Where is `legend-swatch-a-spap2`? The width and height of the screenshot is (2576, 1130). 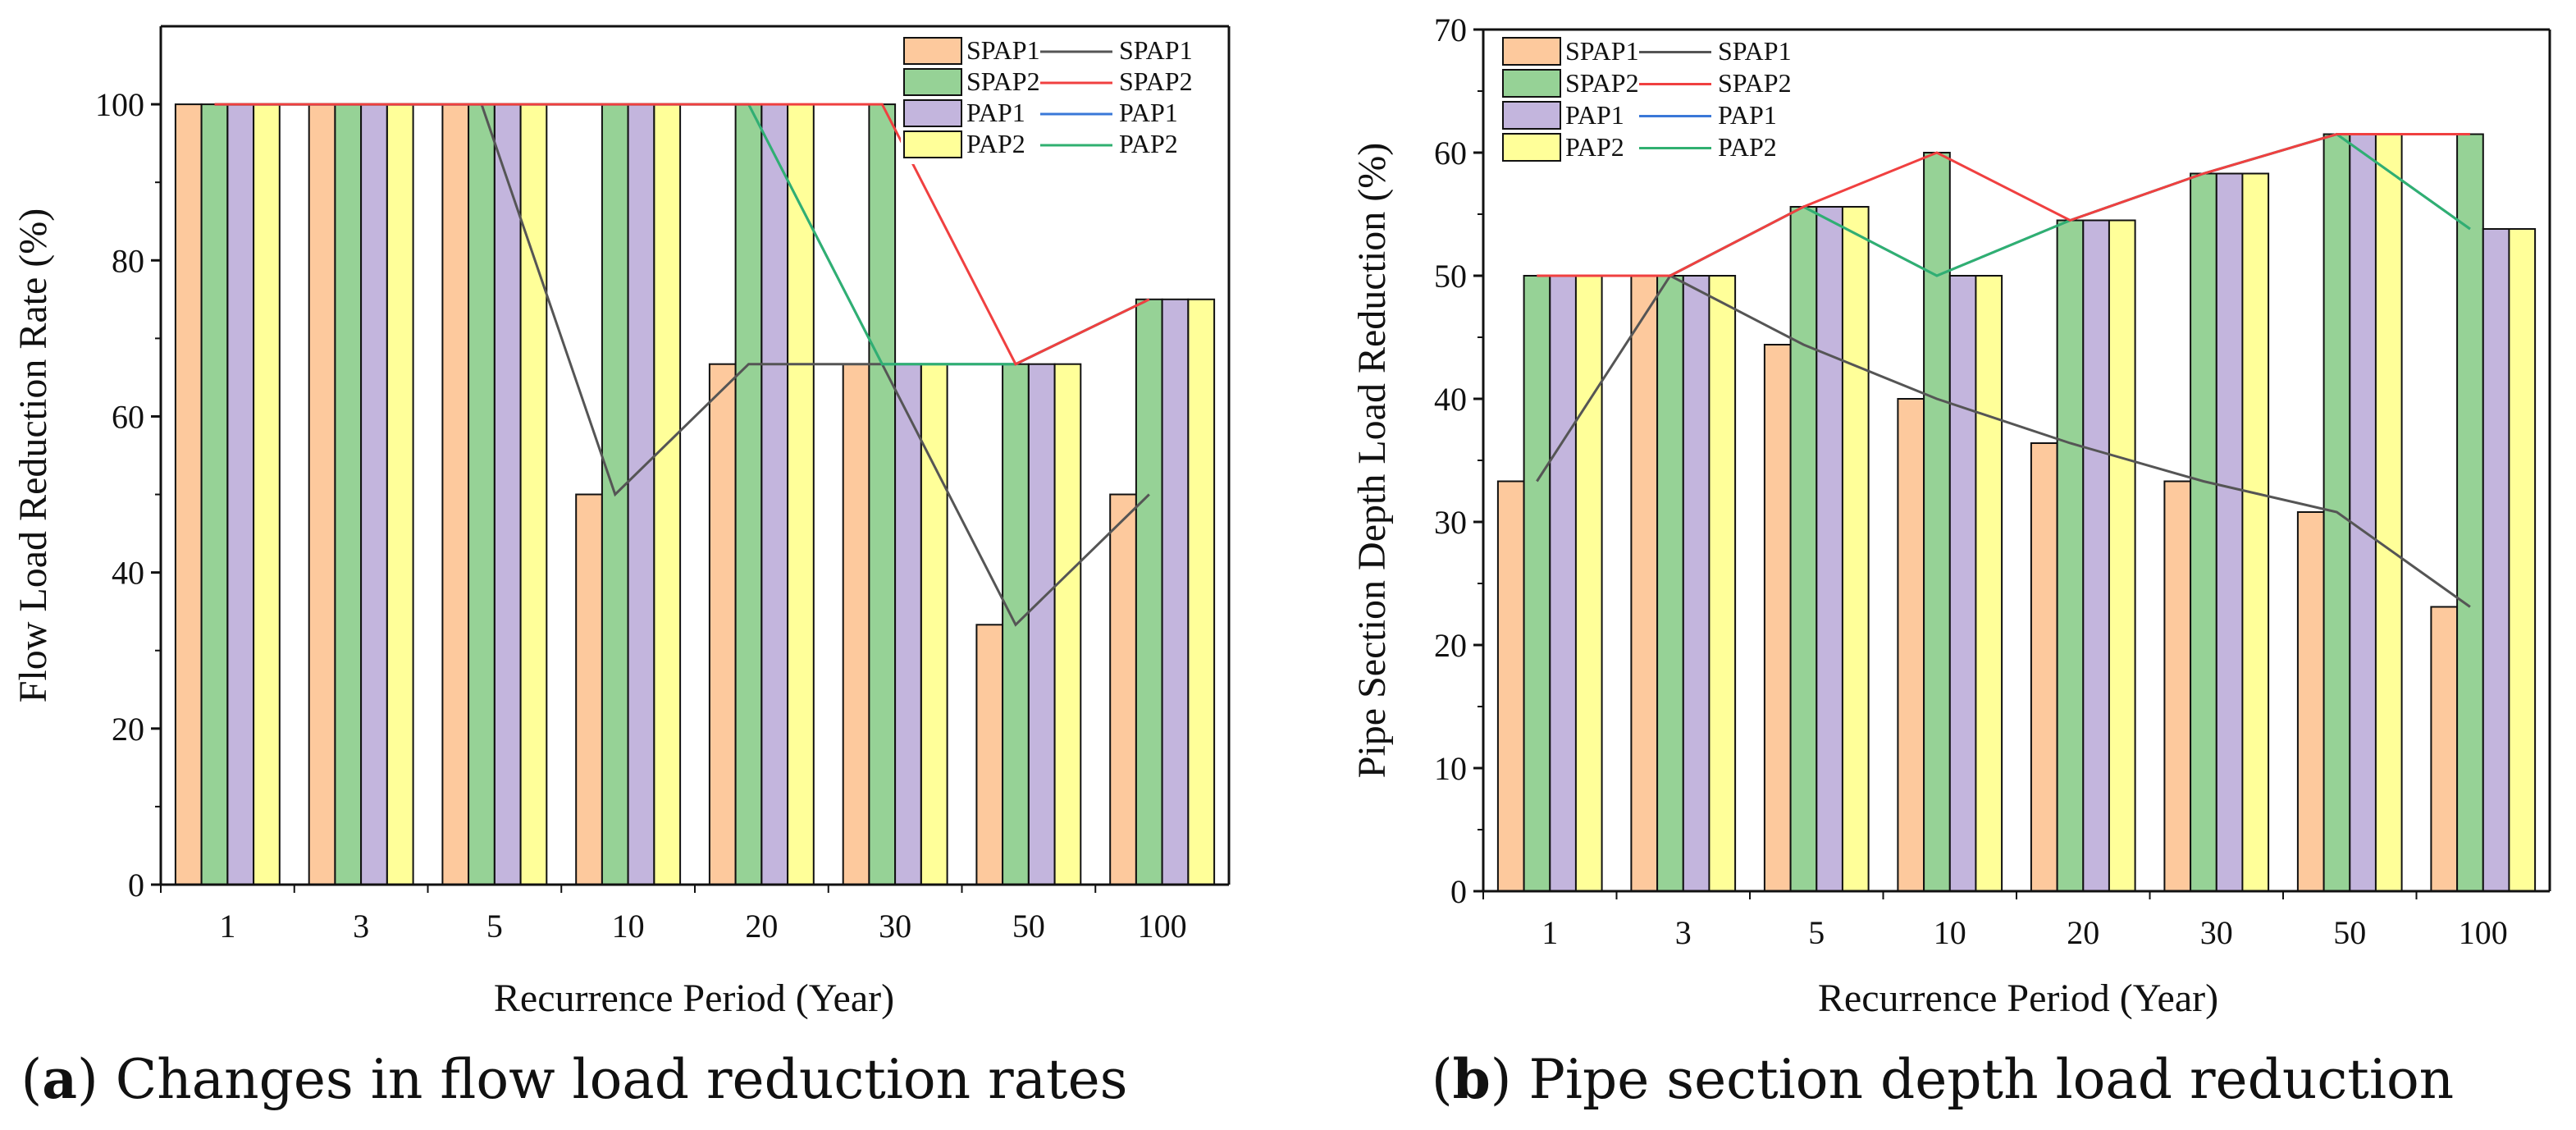
legend-swatch-a-spap2 is located at coordinates (933, 82).